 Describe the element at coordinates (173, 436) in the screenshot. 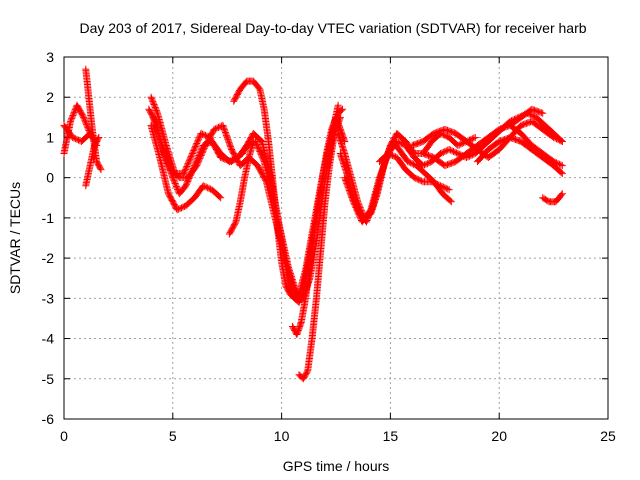

I see `x-tick-label: 5` at that location.